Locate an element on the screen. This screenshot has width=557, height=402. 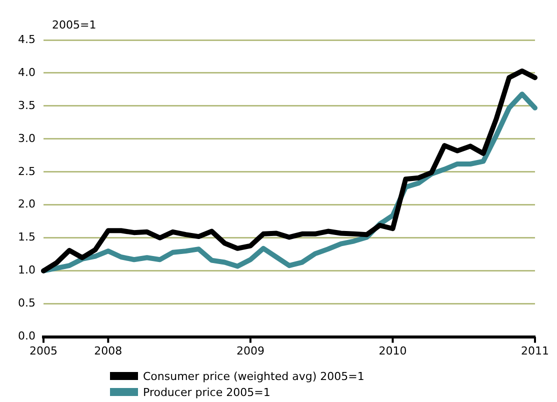
y-tick-label: 3.0 is located at coordinates (27, 138).